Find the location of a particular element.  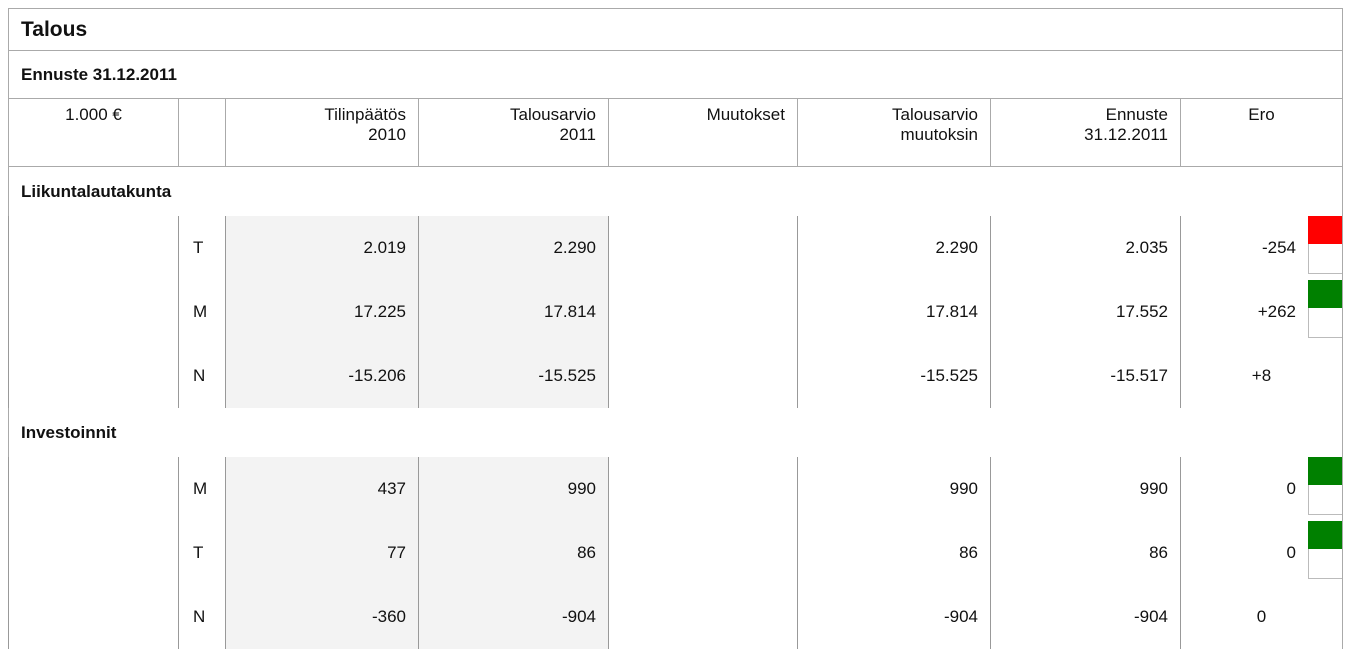

section-row: Investoinnit is located at coordinates (676, 432).